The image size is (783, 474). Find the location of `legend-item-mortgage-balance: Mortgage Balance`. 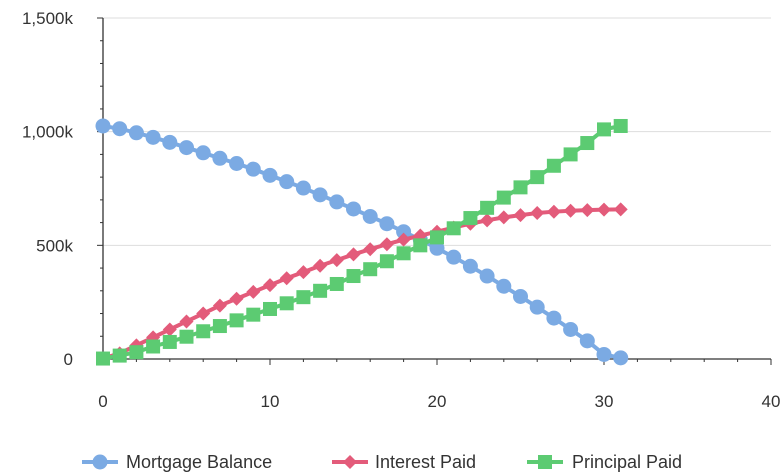

legend-item-mortgage-balance: Mortgage Balance is located at coordinates (177, 462).